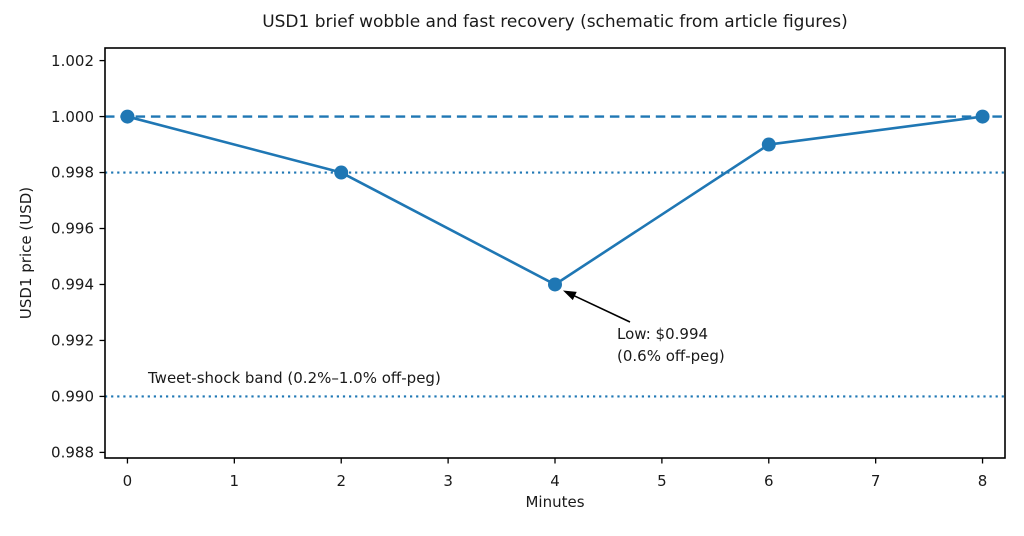 Image resolution: width=1024 pixels, height=536 pixels. What do you see at coordinates (555, 502) in the screenshot?
I see `x-axis-label: Minutes` at bounding box center [555, 502].